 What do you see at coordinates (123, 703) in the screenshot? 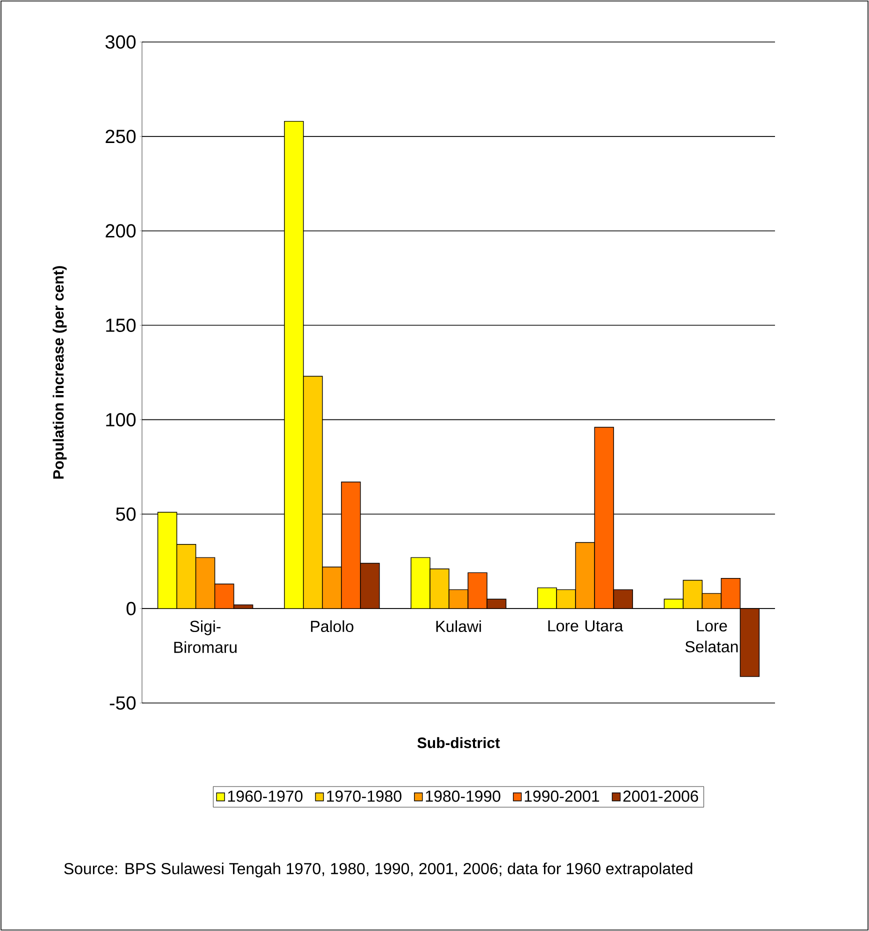
I see `y-tick-label: -50` at bounding box center [123, 703].